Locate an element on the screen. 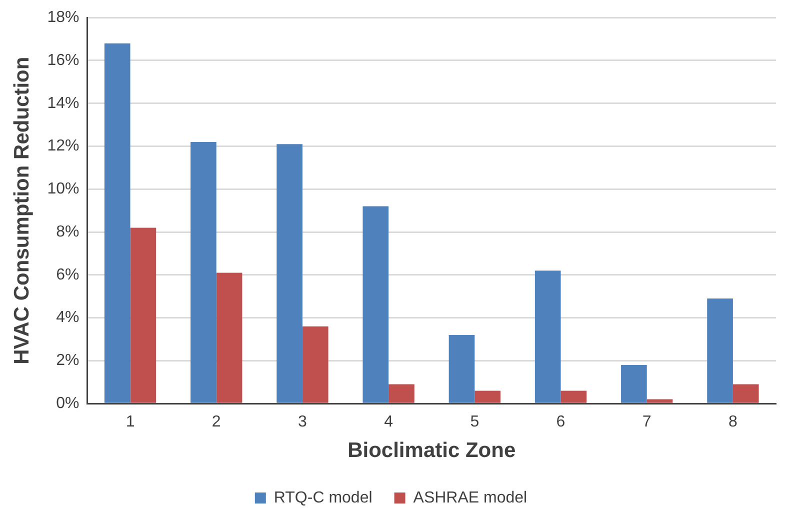  y-tick-label: 4% is located at coordinates (68, 317).